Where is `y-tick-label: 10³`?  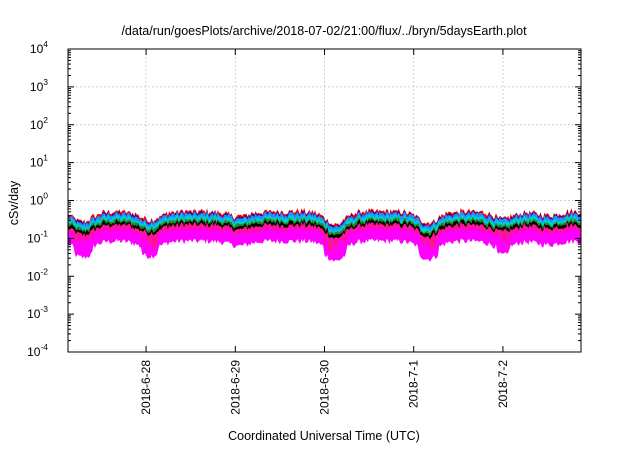 y-tick-label: 10³ is located at coordinates (39, 85).